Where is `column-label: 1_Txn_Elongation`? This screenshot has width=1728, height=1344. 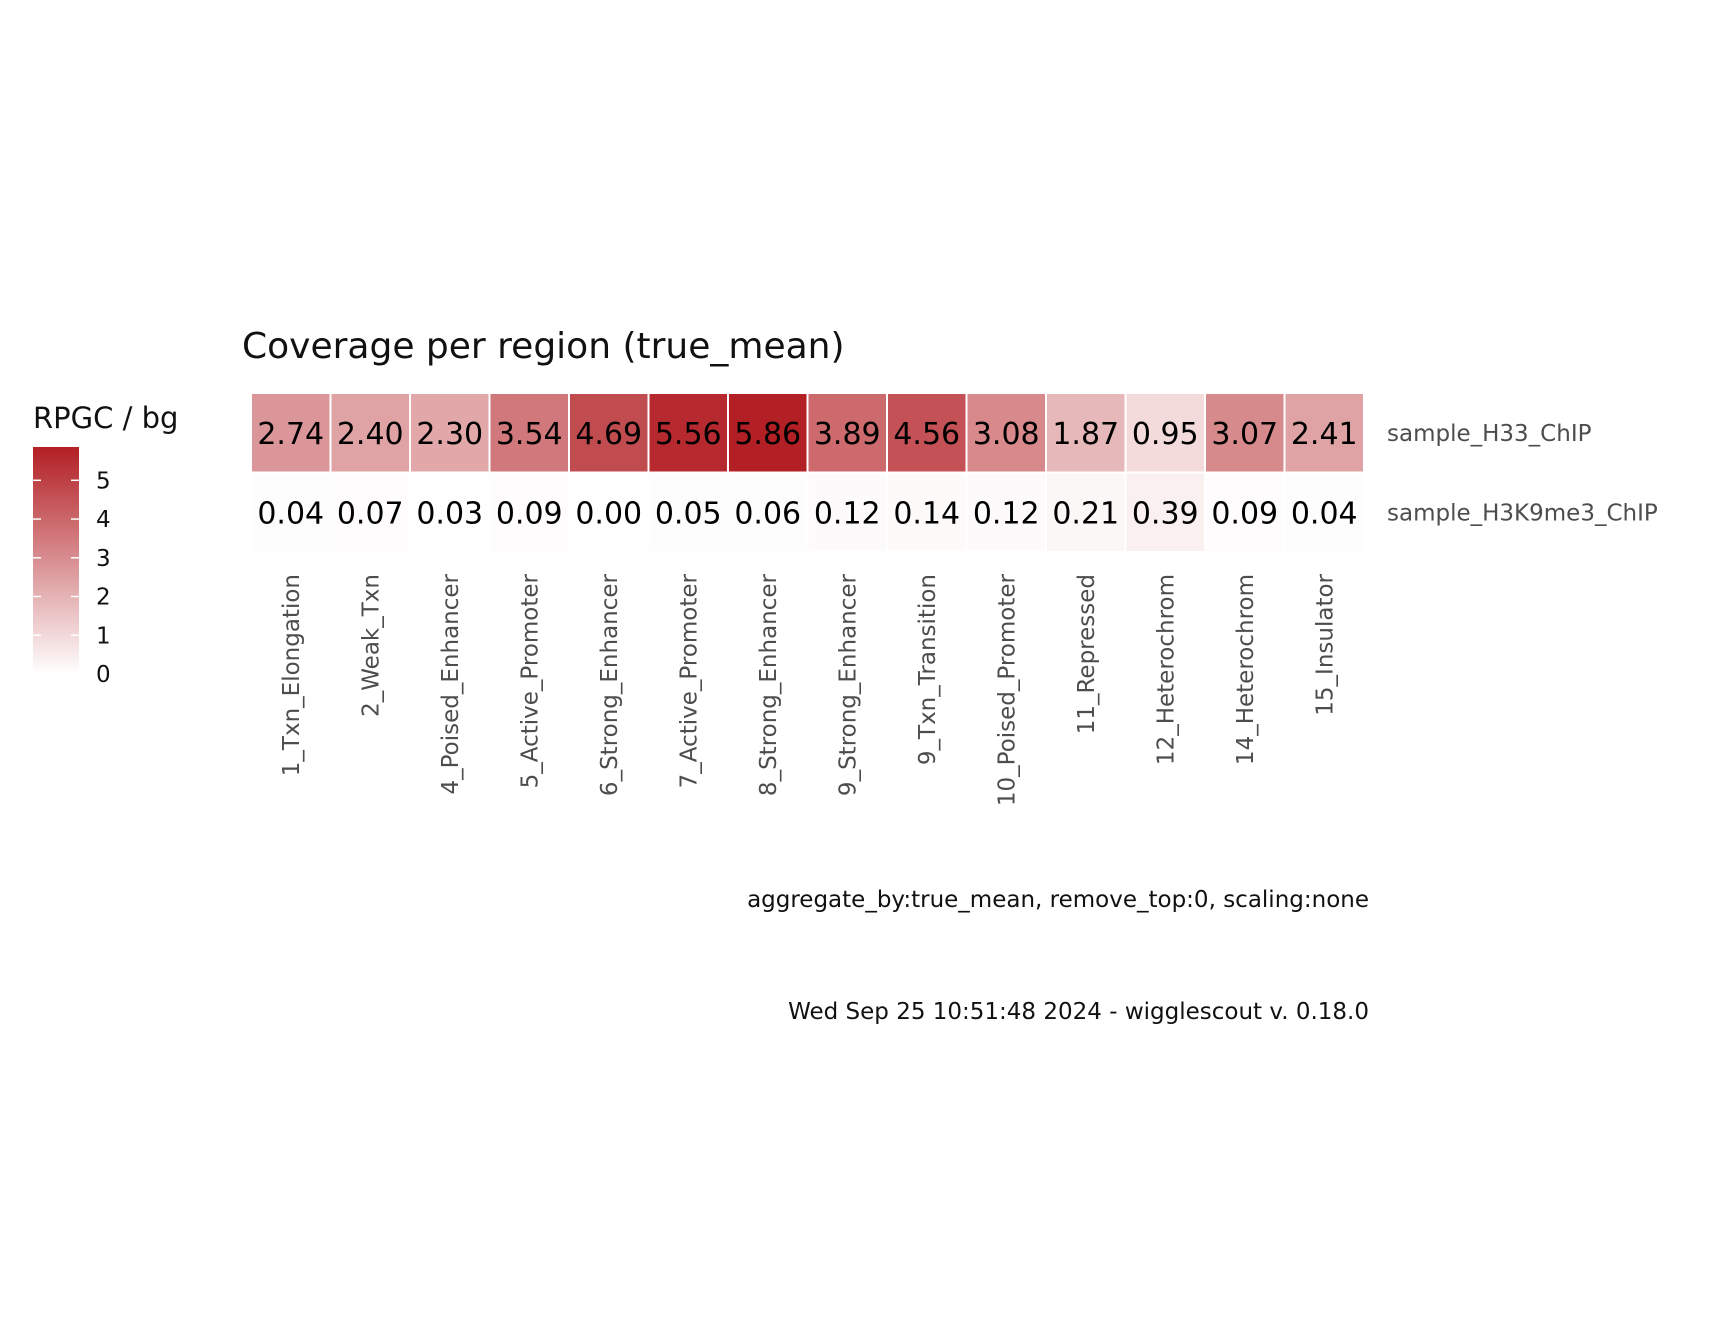
column-label: 1_Txn_Elongation is located at coordinates (292, 675).